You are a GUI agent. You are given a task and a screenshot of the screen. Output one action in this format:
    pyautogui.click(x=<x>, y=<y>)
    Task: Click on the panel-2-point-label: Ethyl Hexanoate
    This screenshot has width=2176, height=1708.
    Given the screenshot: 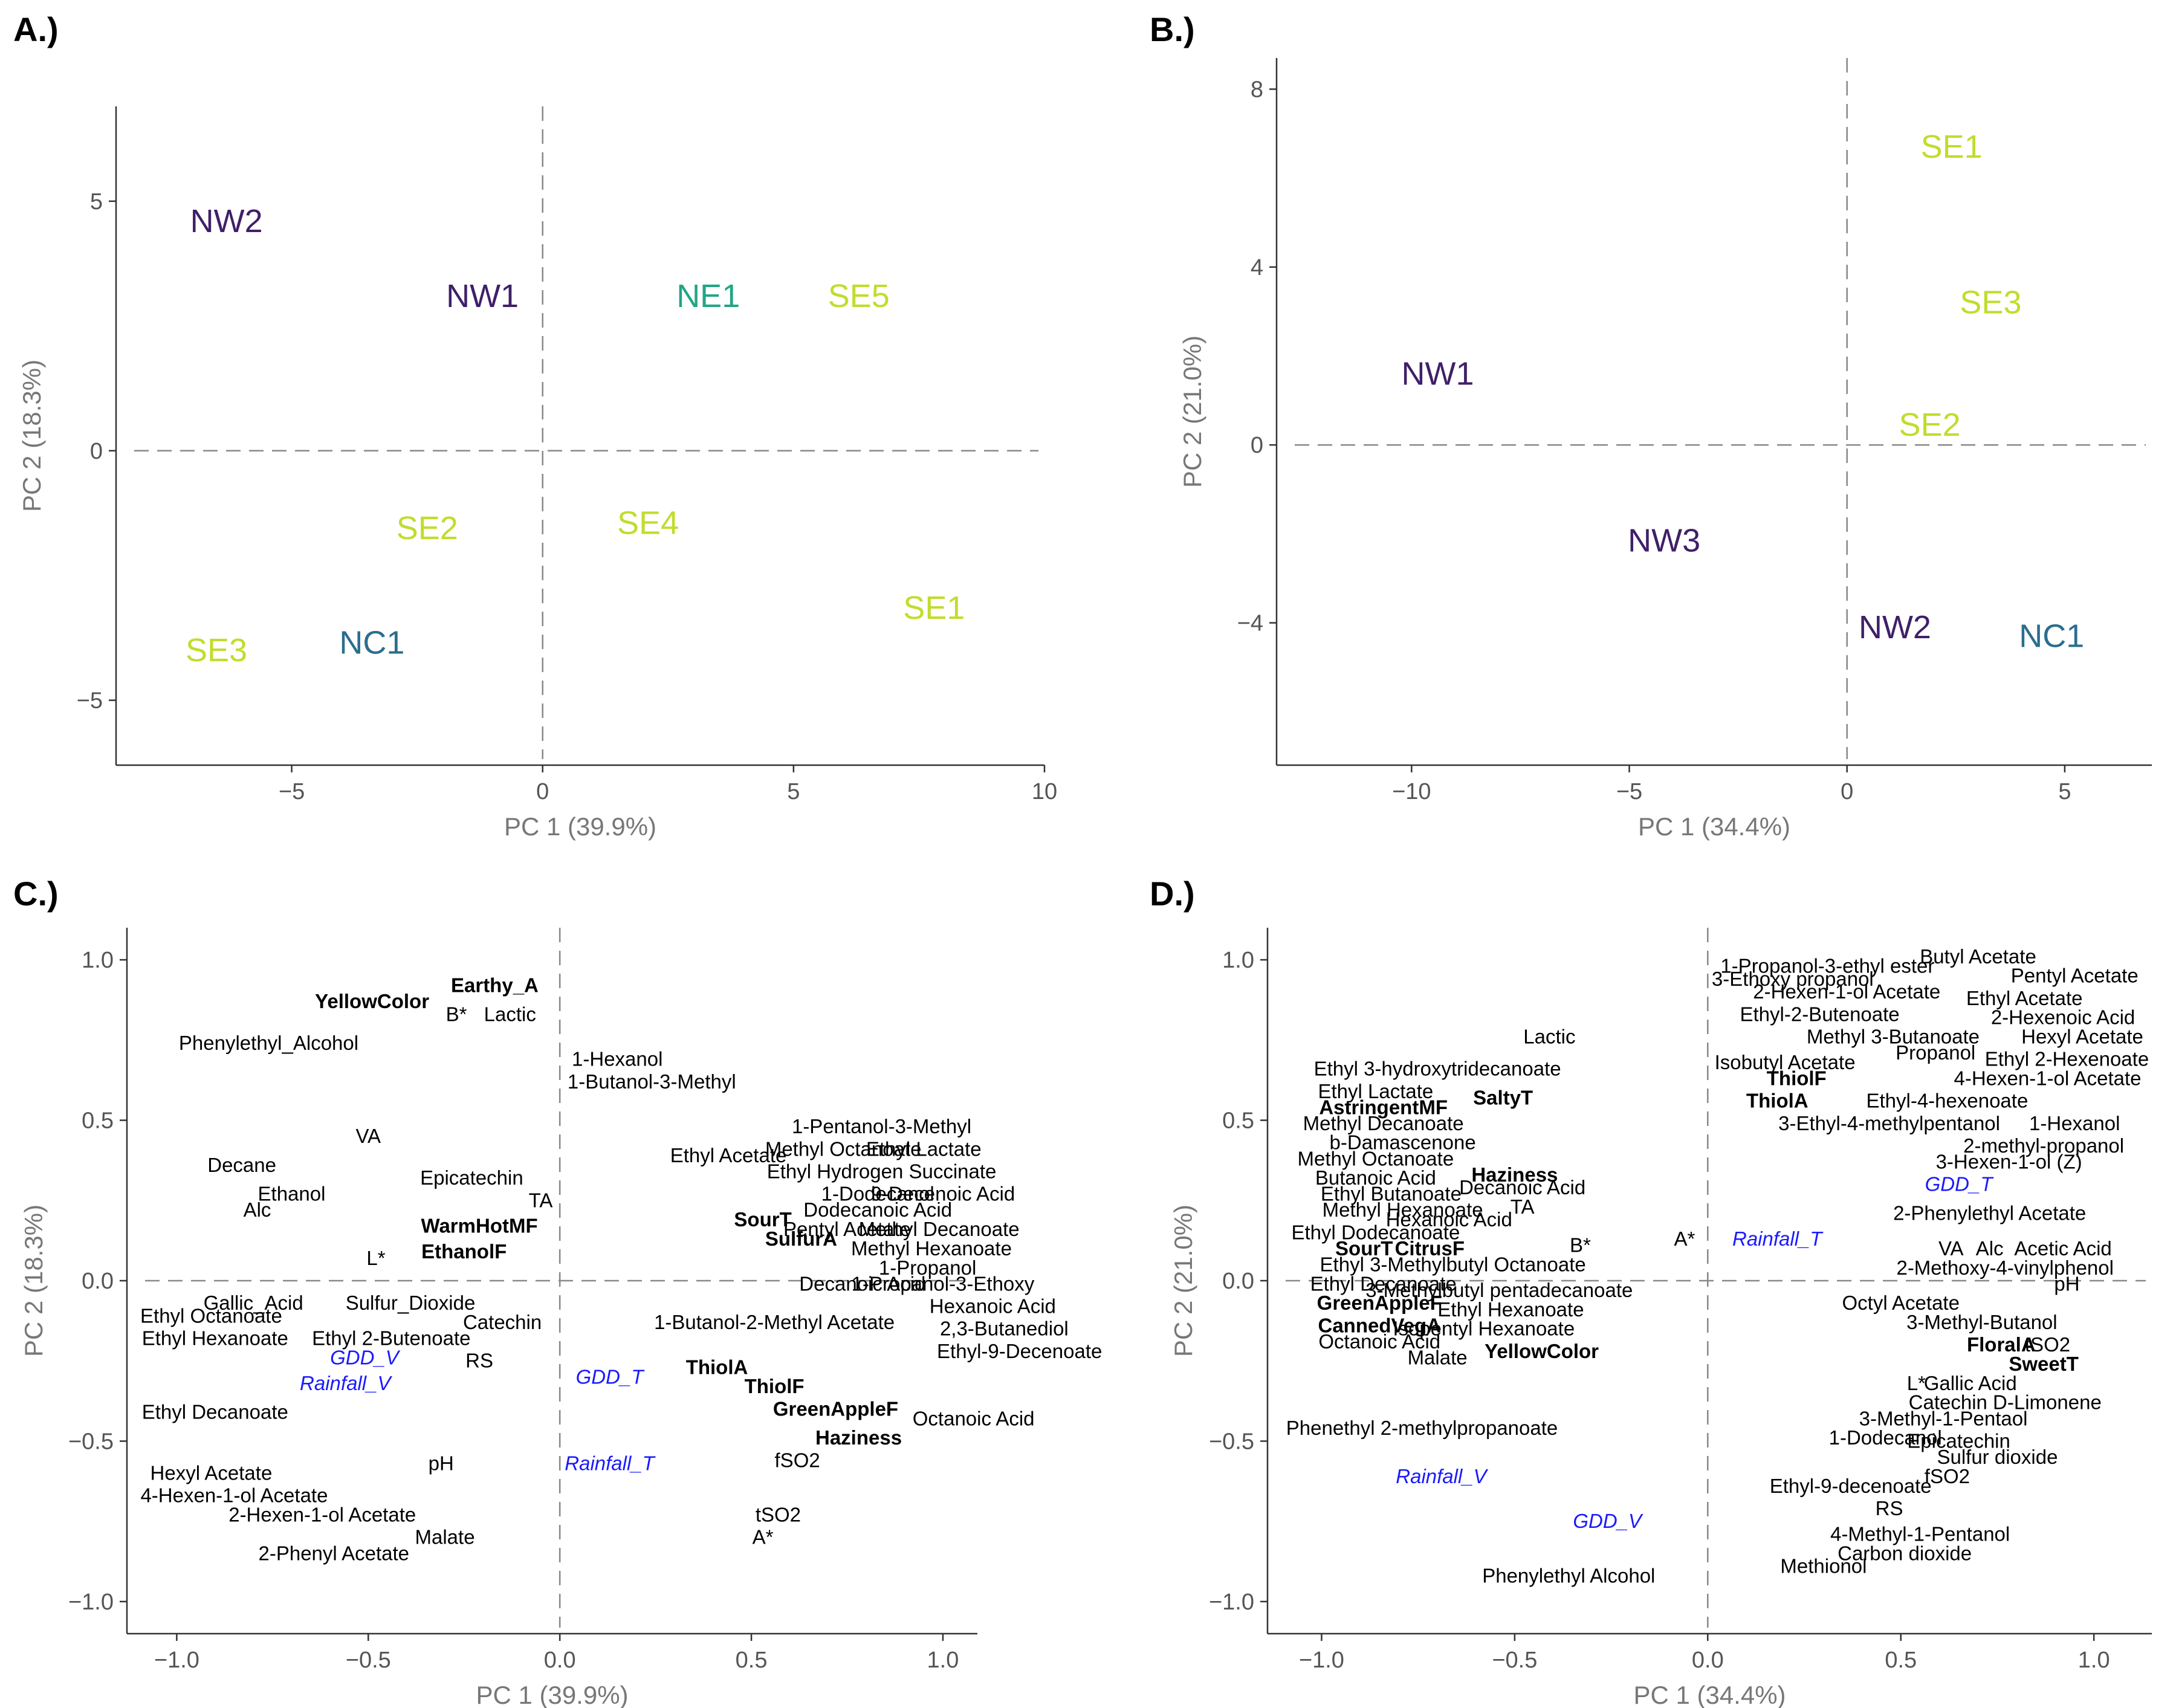 What is the action you would take?
    pyautogui.click(x=215, y=1339)
    